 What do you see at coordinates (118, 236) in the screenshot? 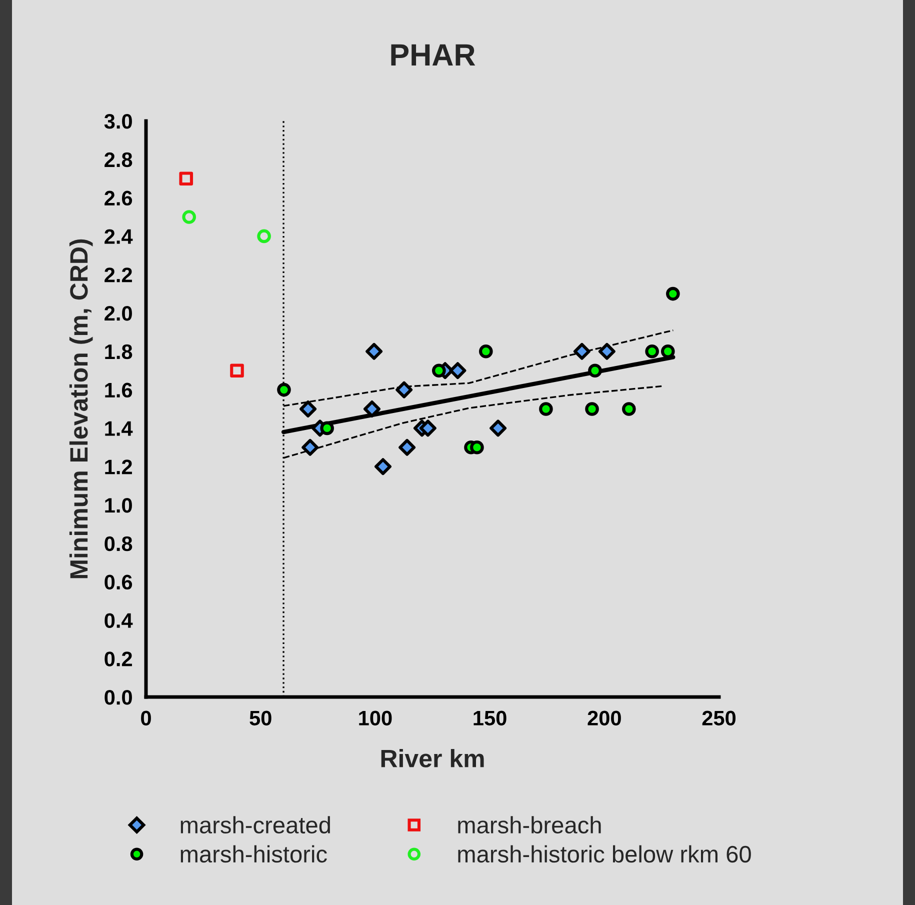
I see `y-tick-label: 2.4` at bounding box center [118, 236].